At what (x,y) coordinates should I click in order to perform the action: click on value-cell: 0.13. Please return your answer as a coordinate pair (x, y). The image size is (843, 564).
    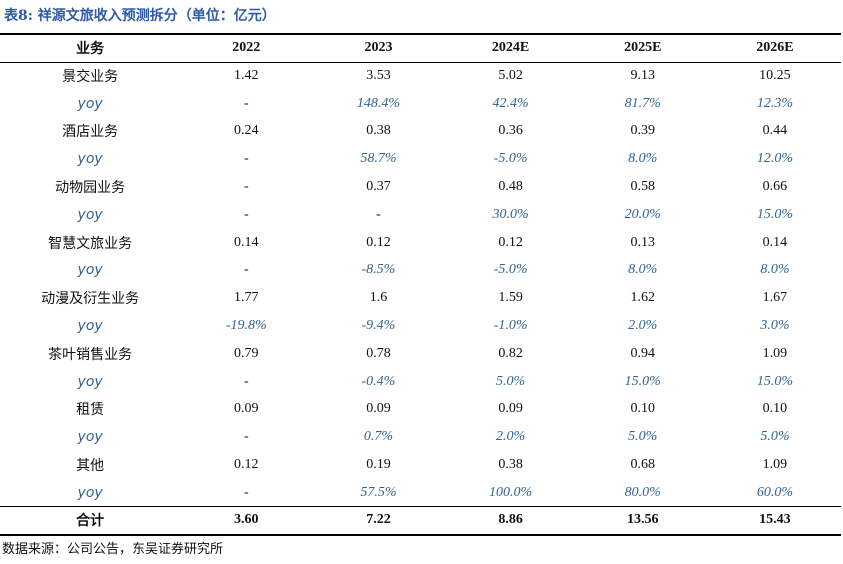
    Looking at the image, I should click on (643, 242).